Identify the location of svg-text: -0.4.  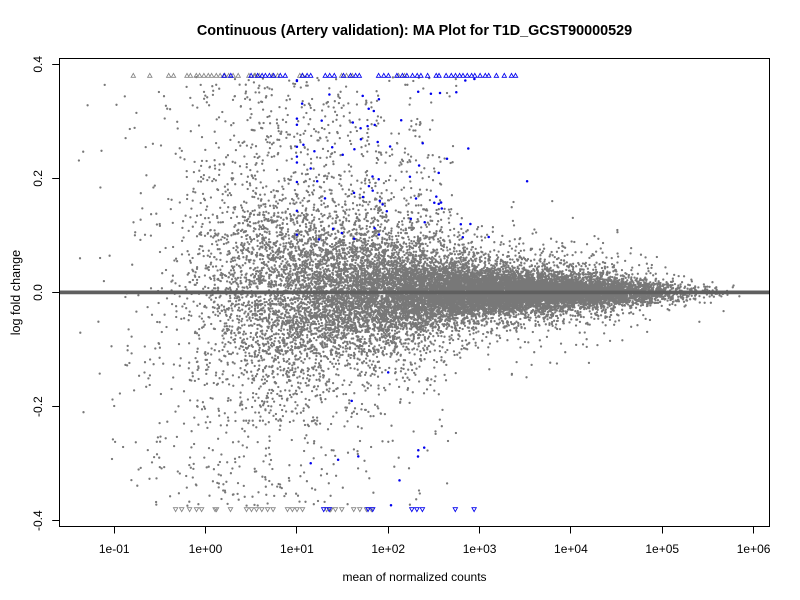
(38, 520).